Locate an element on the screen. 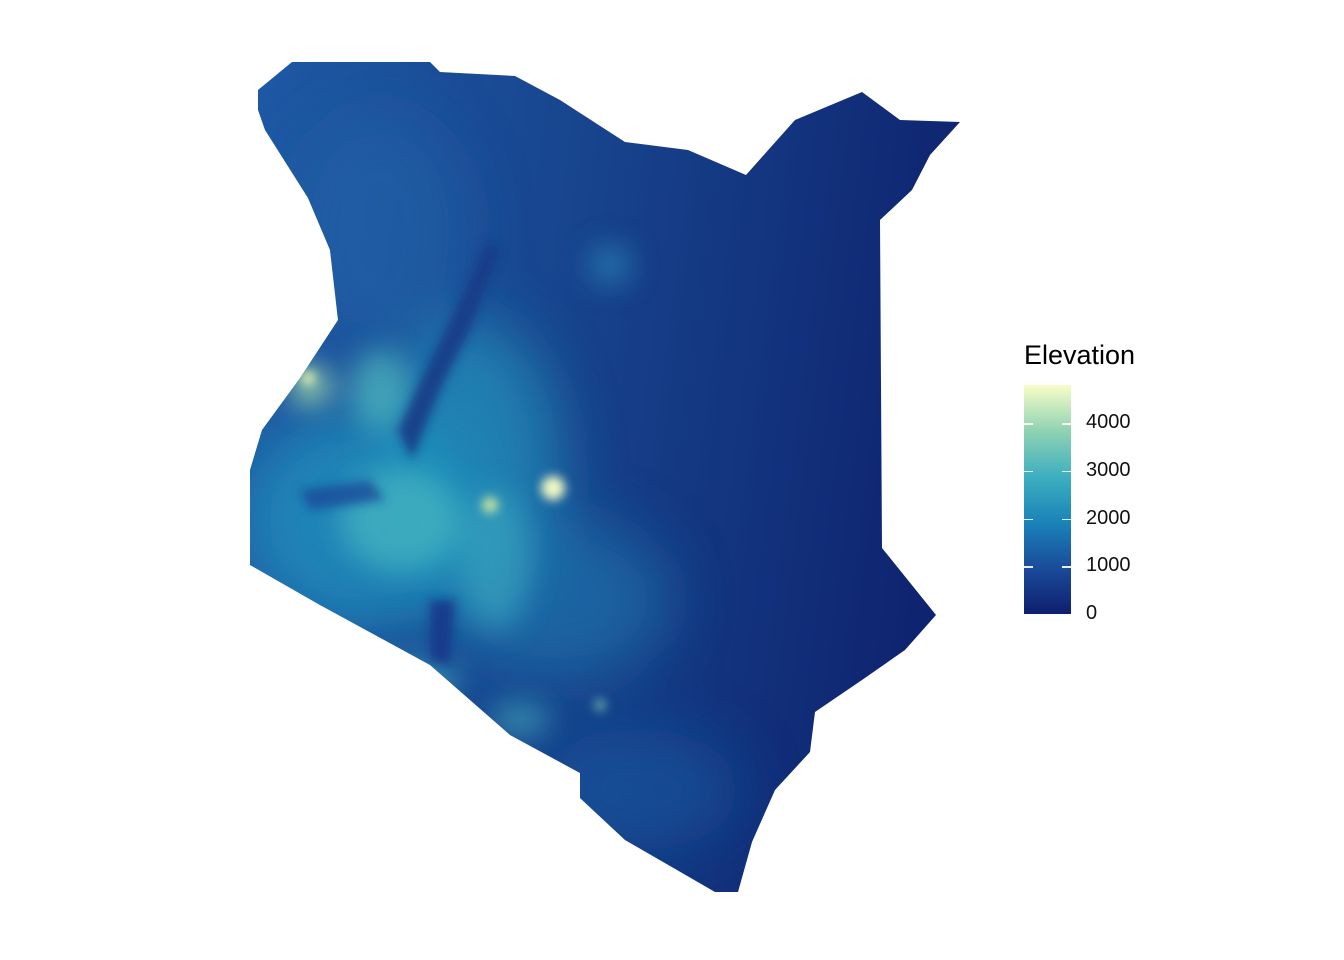 This screenshot has height=960, width=1344. legend-tick-label: 3000 is located at coordinates (1108, 469).